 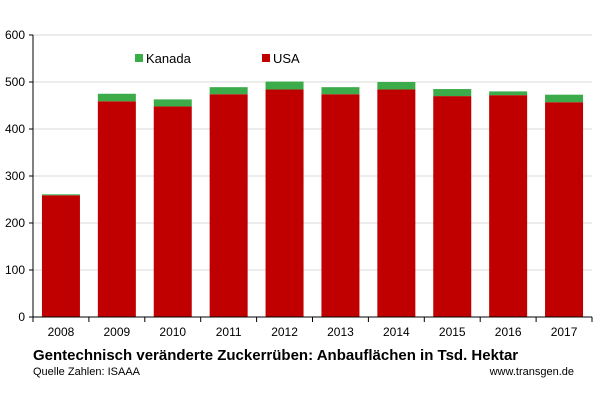 I want to click on bar-kanada-2013, so click(x=340, y=91).